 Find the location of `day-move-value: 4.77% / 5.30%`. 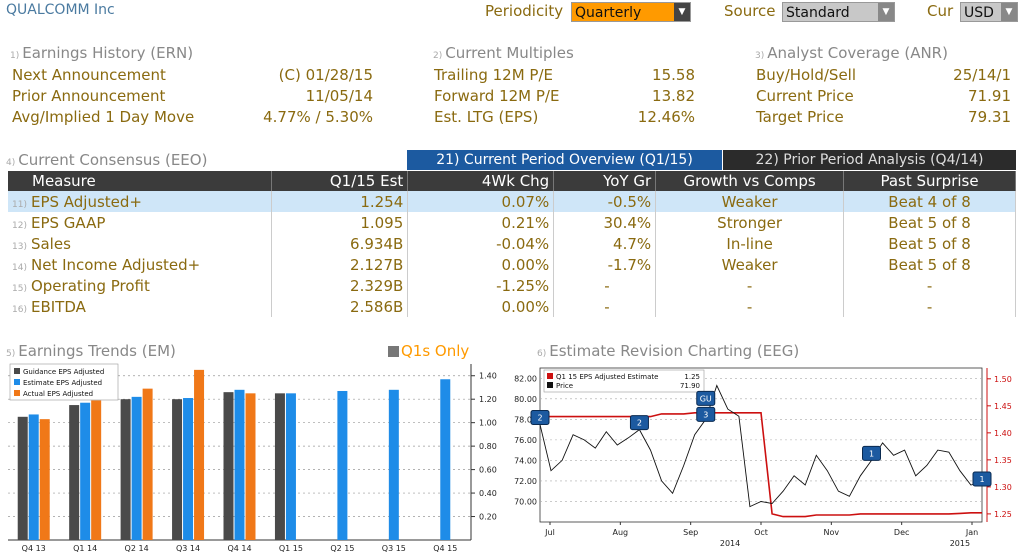

day-move-value: 4.77% / 5.30% is located at coordinates (318, 117).